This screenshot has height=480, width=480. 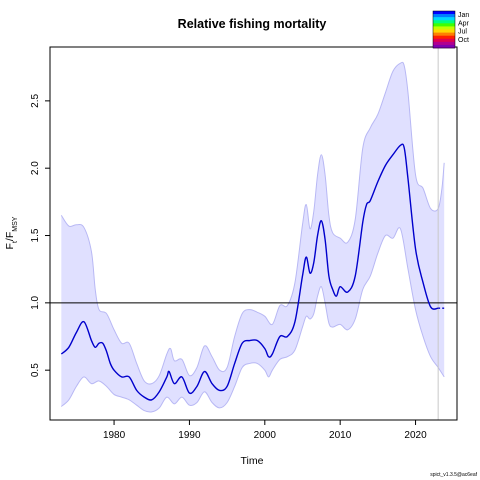 What do you see at coordinates (35, 302) in the screenshot?
I see `y-tick-label: 1.0` at bounding box center [35, 302].